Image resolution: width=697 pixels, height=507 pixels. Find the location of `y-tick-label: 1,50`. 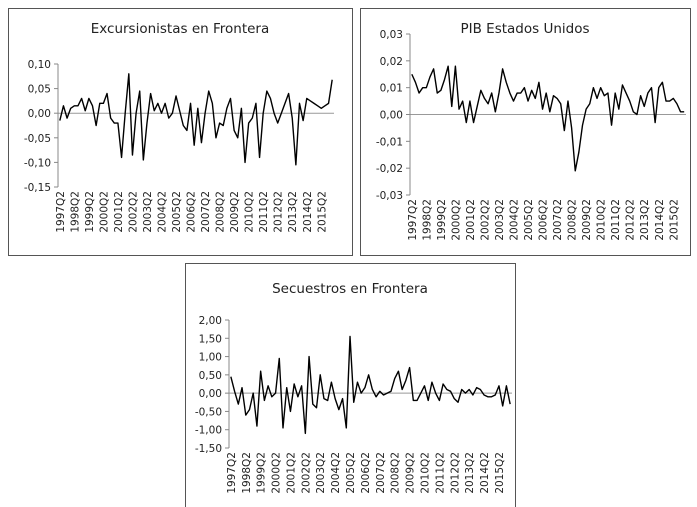

y-tick-label: 1,50 is located at coordinates (210, 339).